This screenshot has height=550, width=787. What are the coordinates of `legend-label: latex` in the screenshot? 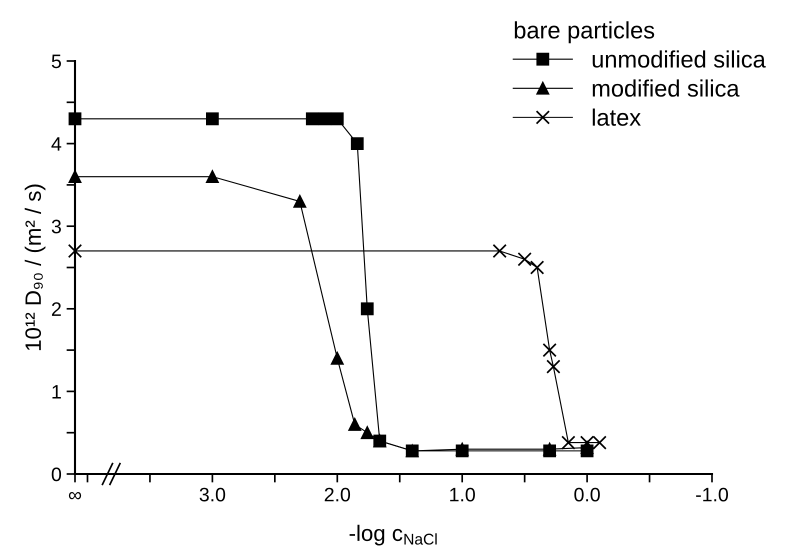 It's located at (616, 117).